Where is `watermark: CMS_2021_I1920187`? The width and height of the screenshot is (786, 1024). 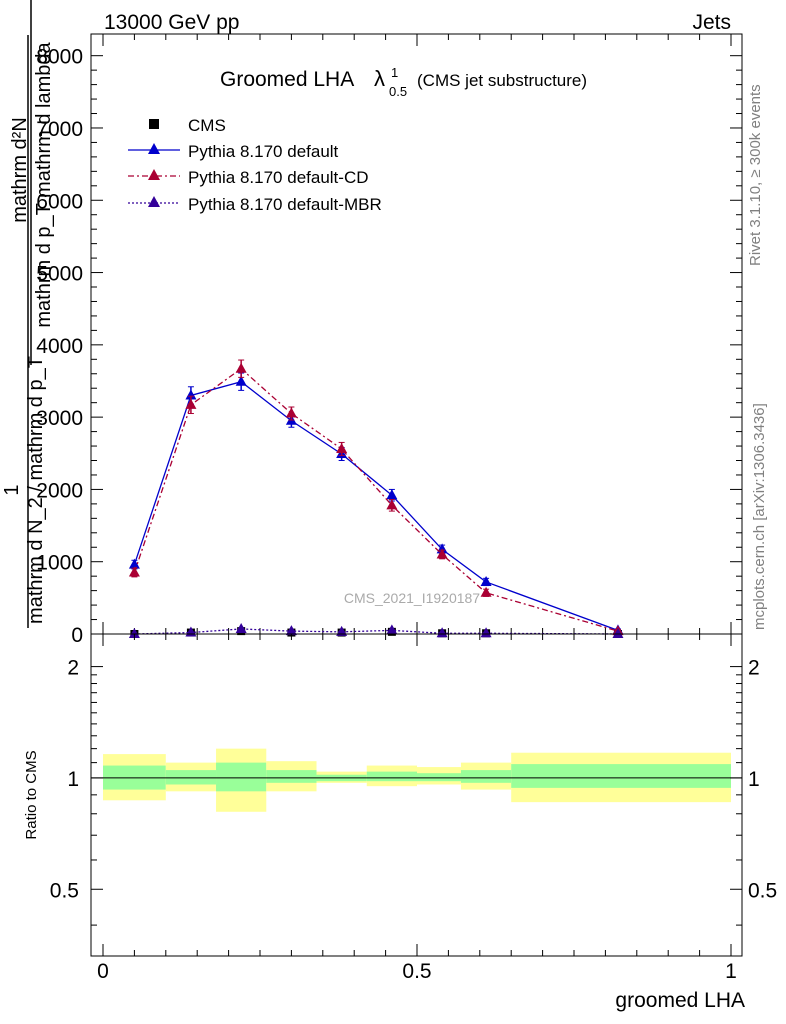
watermark: CMS_2021_I1920187 is located at coordinates (412, 598).